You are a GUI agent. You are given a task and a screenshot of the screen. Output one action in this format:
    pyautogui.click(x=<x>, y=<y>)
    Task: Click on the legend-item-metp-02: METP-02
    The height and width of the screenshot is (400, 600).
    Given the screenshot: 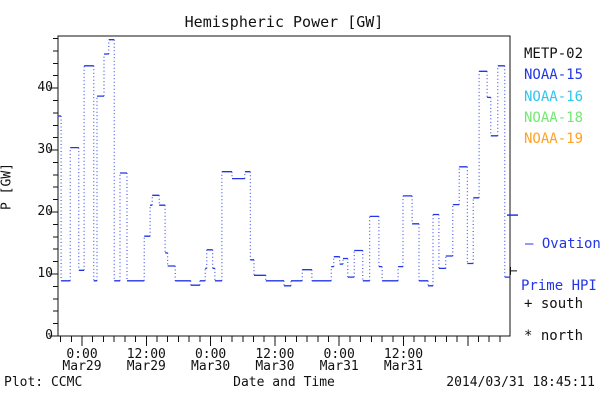 What is the action you would take?
    pyautogui.click(x=554, y=54)
    